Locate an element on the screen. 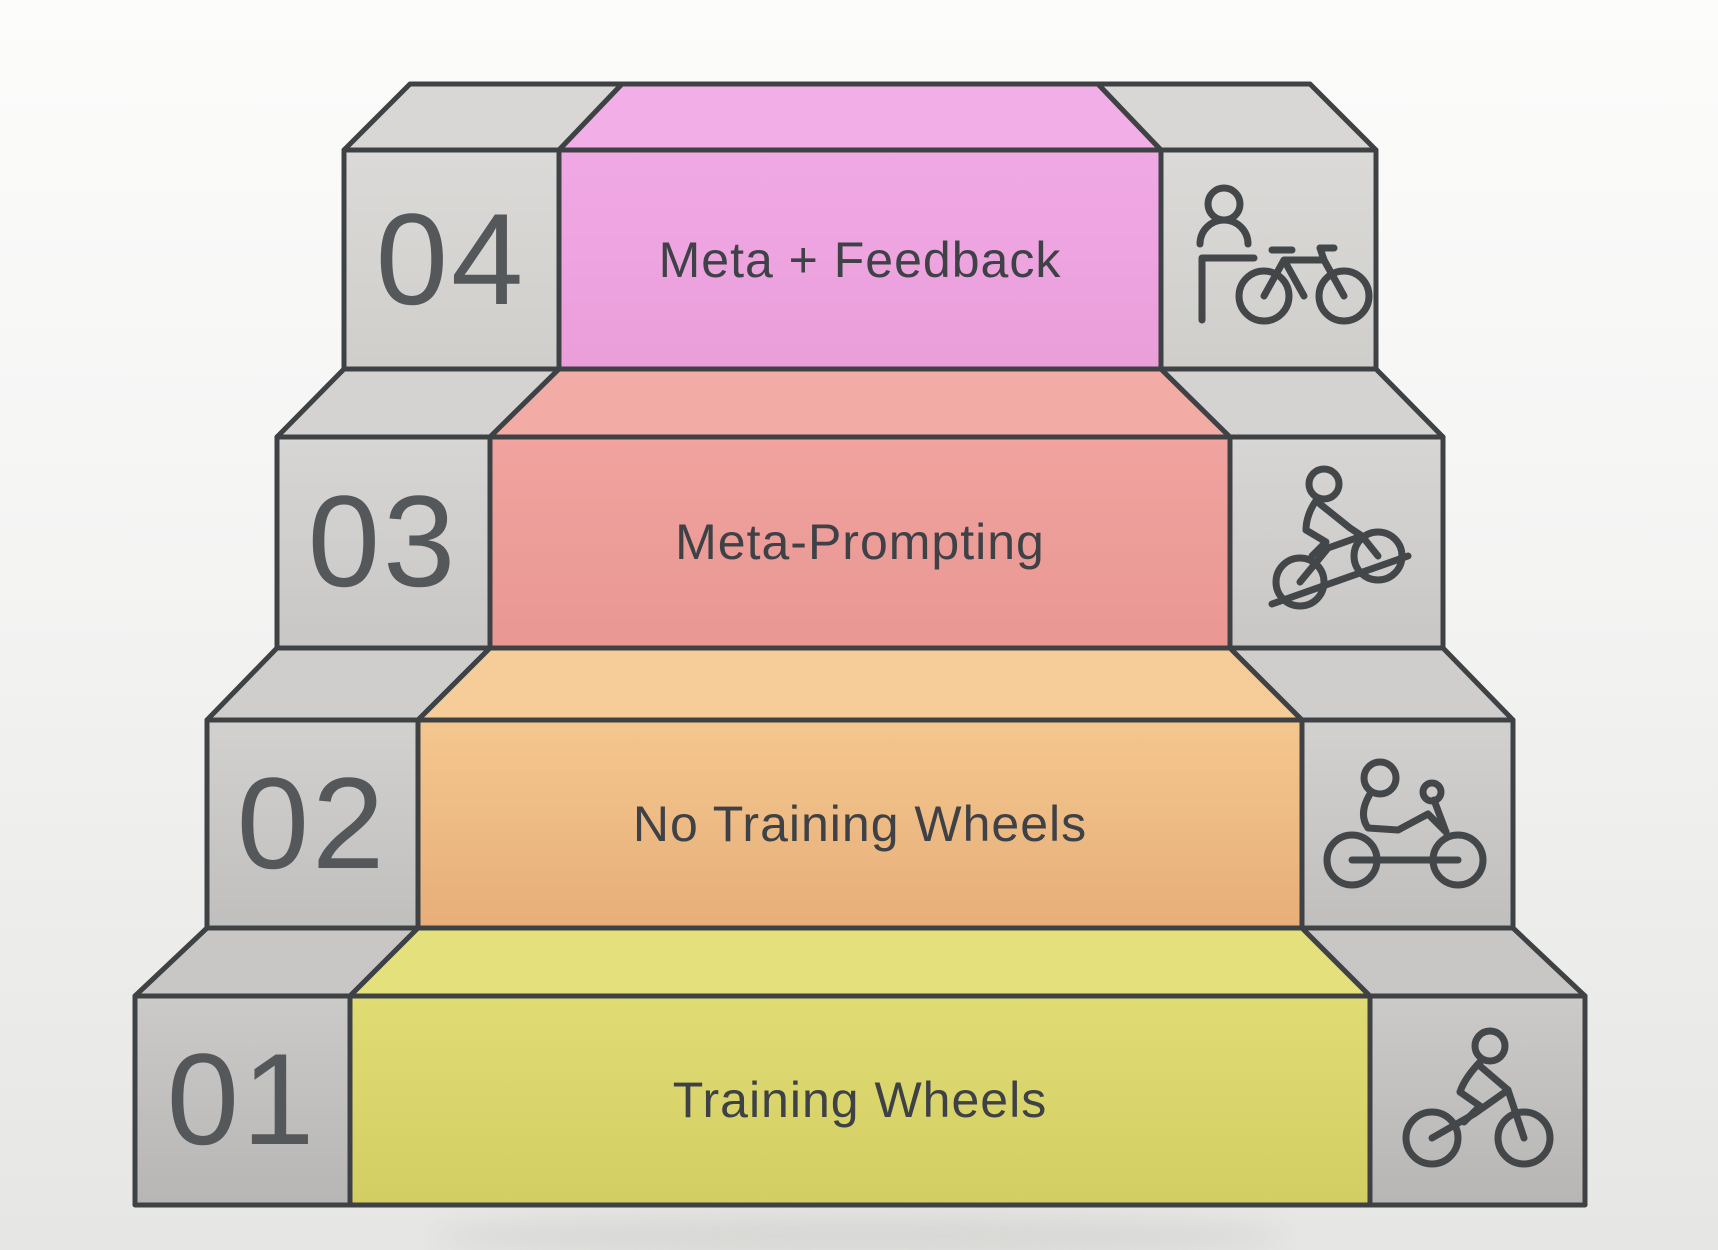 The width and height of the screenshot is (1718, 1250). level-4-icon-block is located at coordinates (1268, 259).